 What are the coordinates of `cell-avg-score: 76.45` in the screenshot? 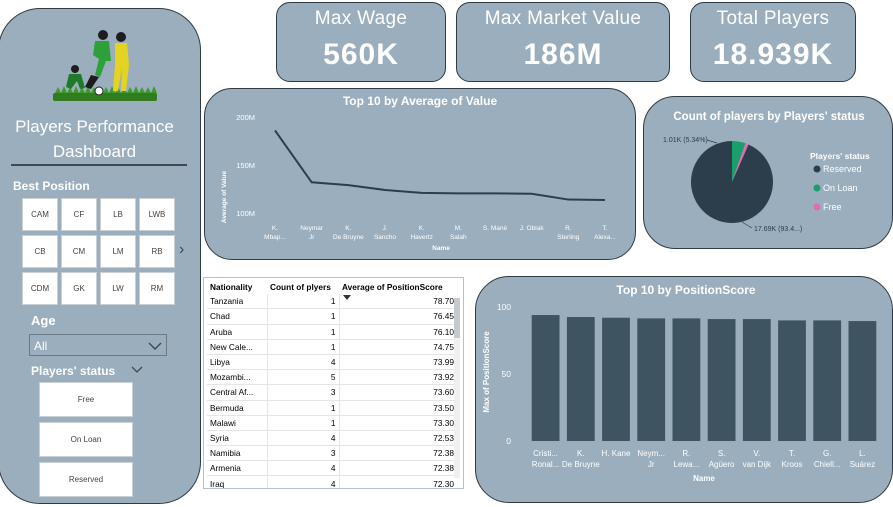 It's located at (397, 316).